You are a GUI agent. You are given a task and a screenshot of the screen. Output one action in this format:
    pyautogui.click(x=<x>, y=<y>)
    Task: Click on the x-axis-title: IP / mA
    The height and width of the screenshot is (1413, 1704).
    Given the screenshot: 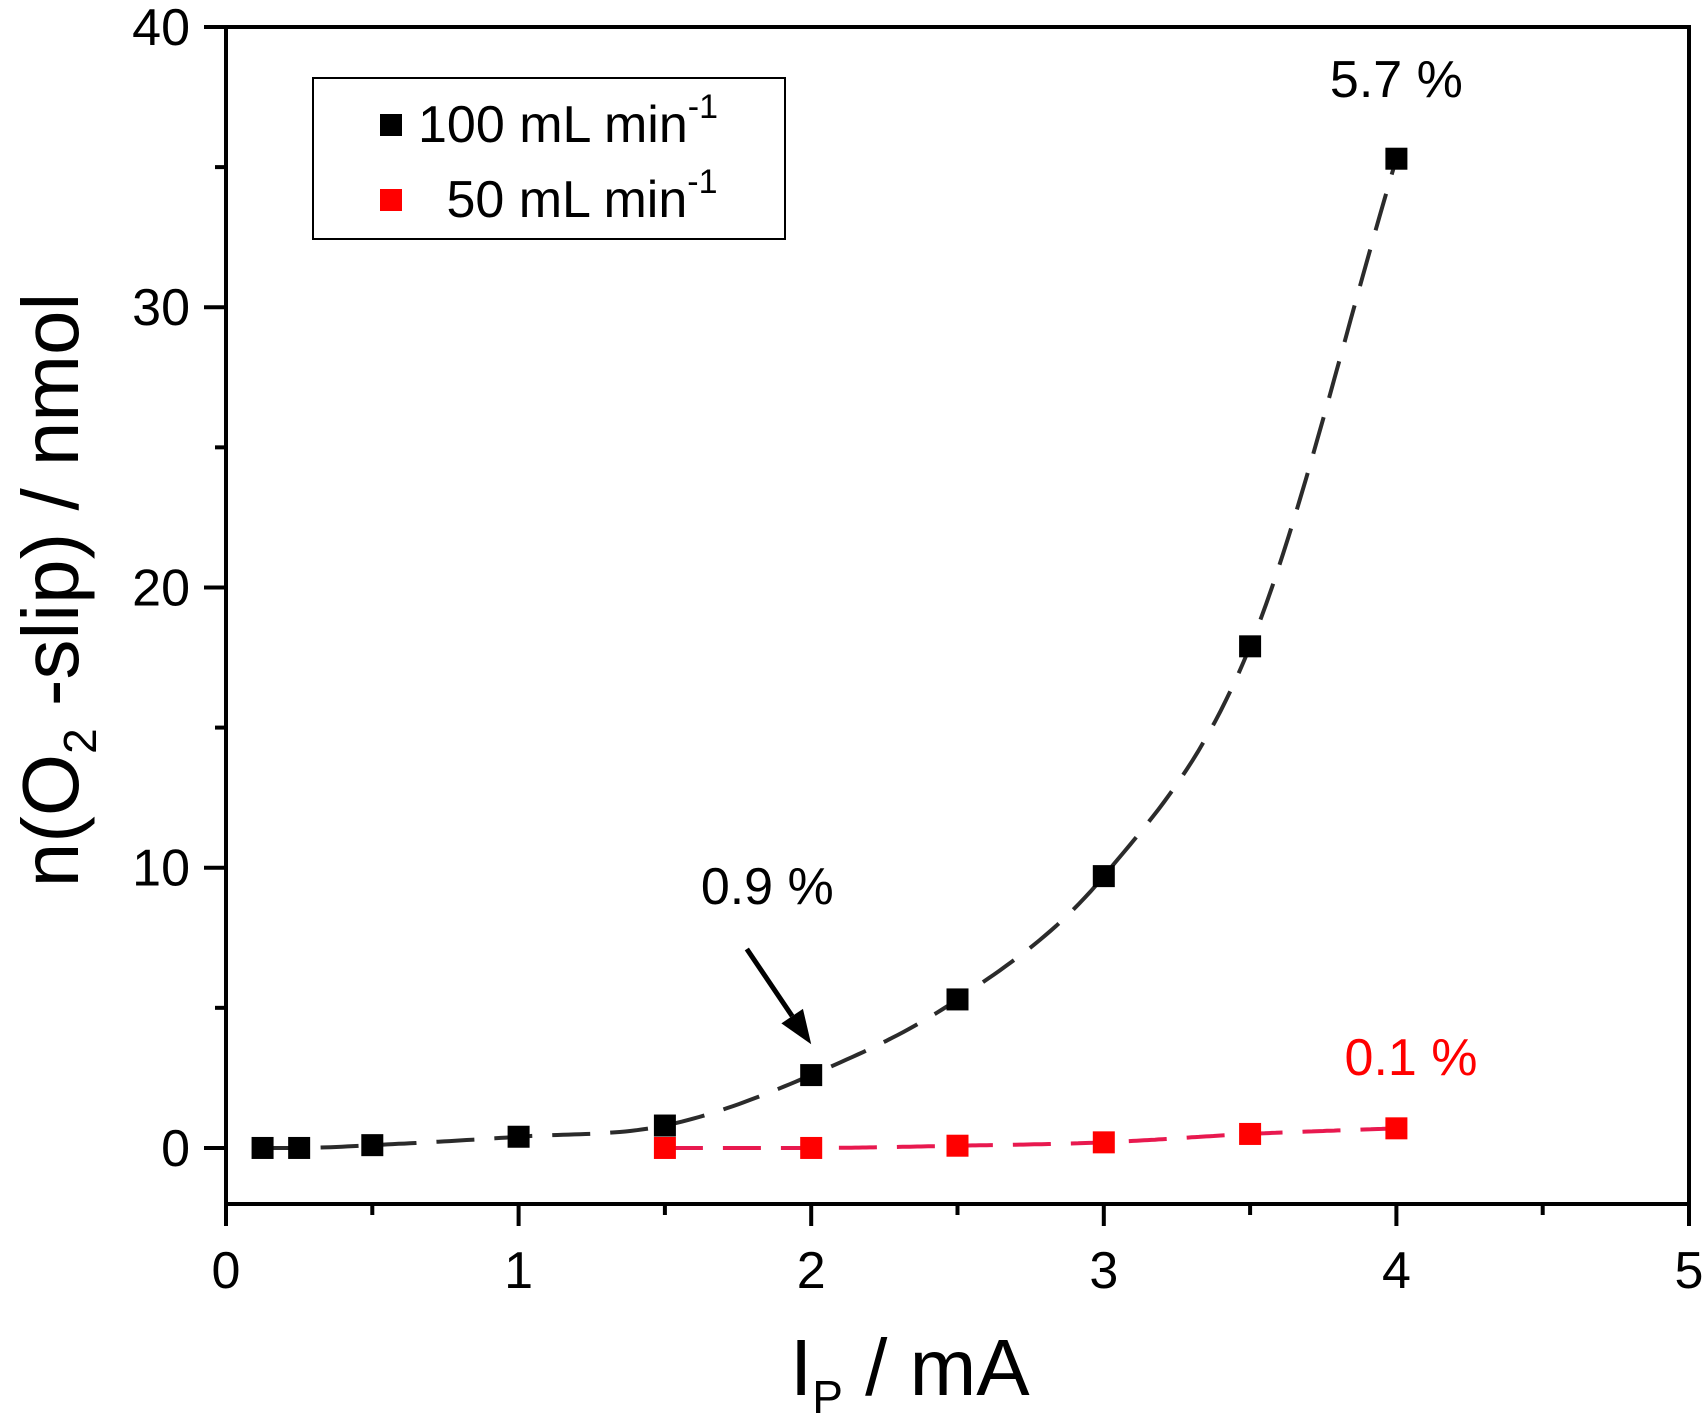 What is the action you would take?
    pyautogui.click(x=910, y=1368)
    